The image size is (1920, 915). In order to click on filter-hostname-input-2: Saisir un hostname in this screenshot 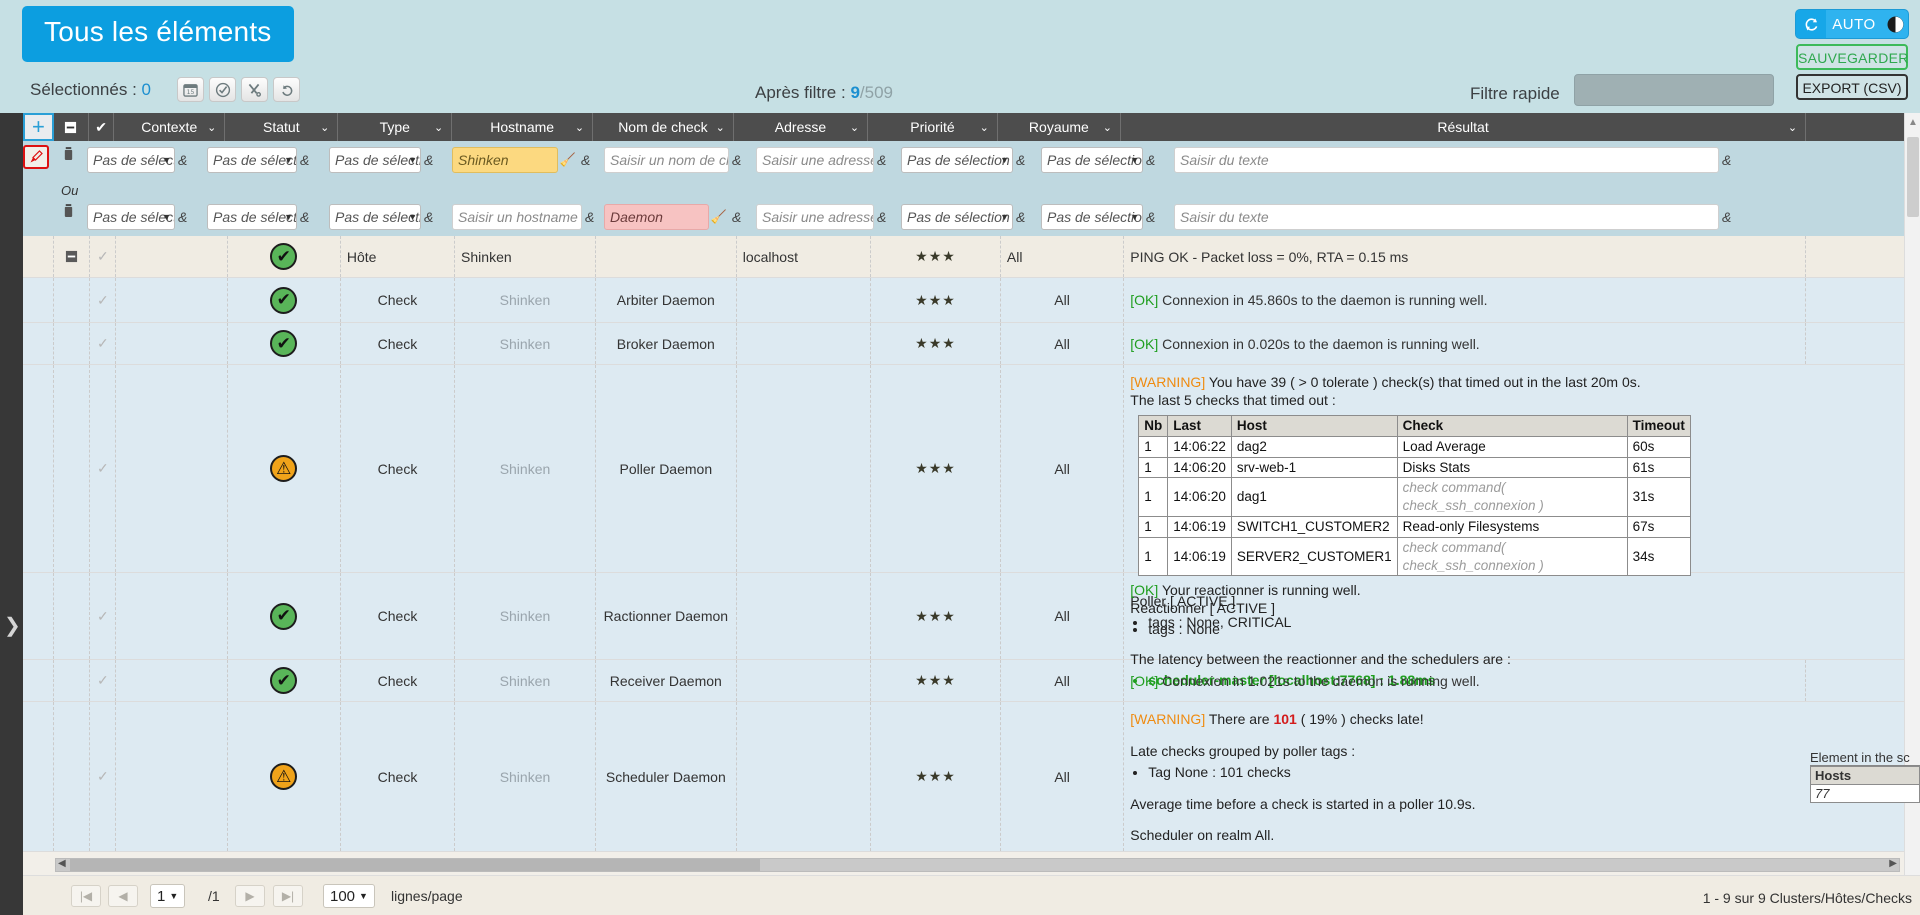, I will do `click(517, 217)`.